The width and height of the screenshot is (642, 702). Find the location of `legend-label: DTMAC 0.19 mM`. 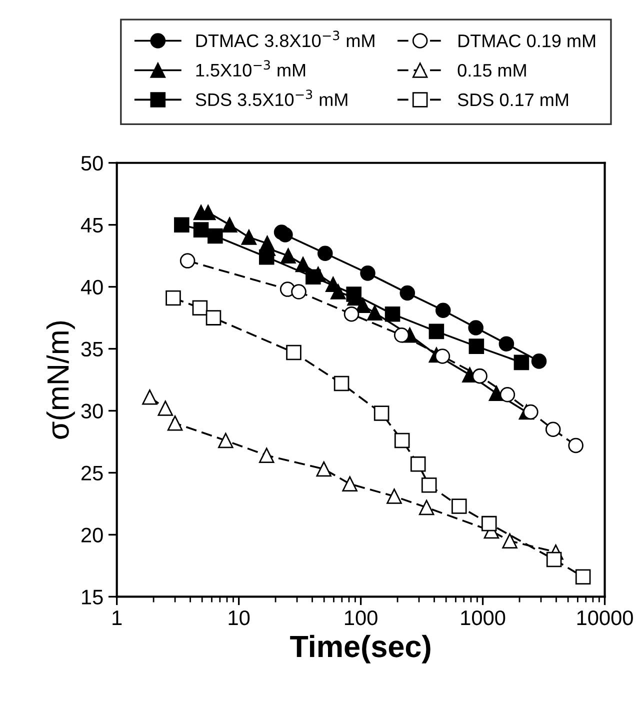

legend-label: DTMAC 0.19 mM is located at coordinates (527, 41).